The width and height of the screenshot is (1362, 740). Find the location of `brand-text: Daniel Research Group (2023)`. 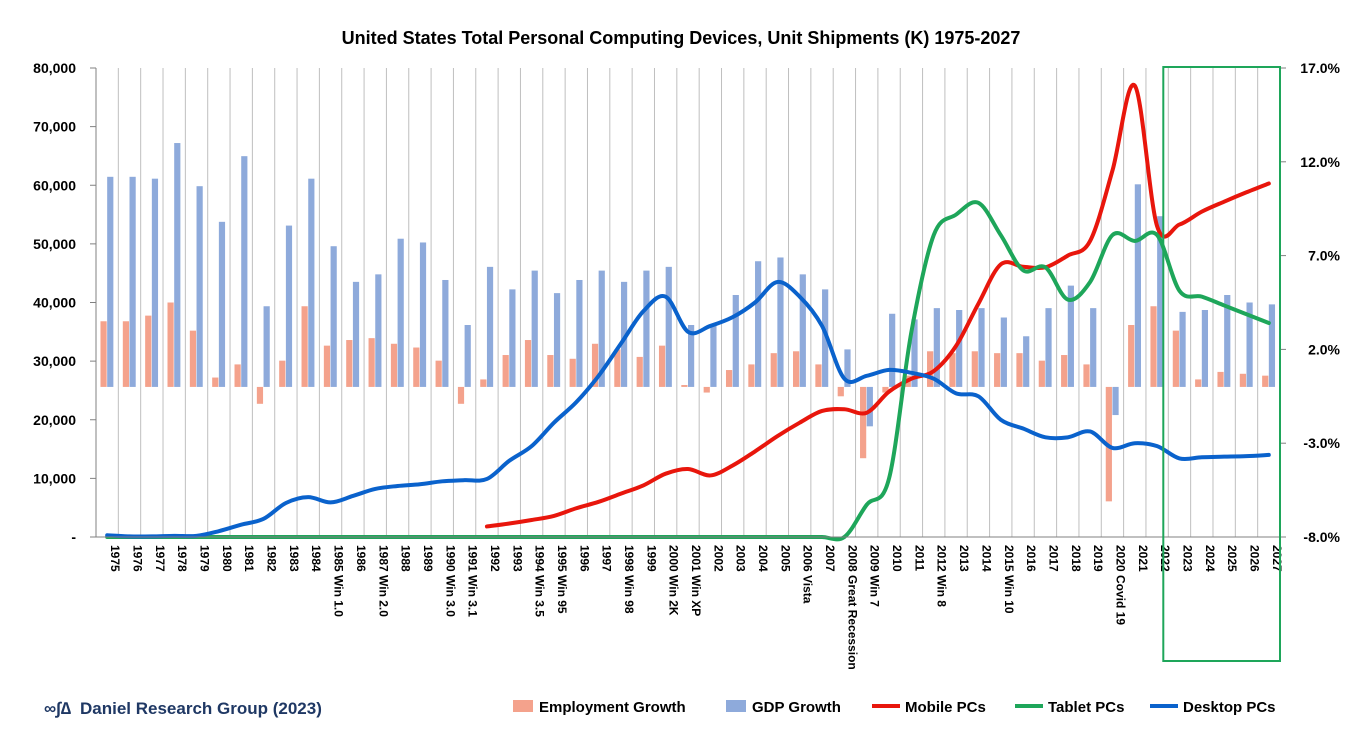

brand-text: Daniel Research Group (2023) is located at coordinates (201, 708).